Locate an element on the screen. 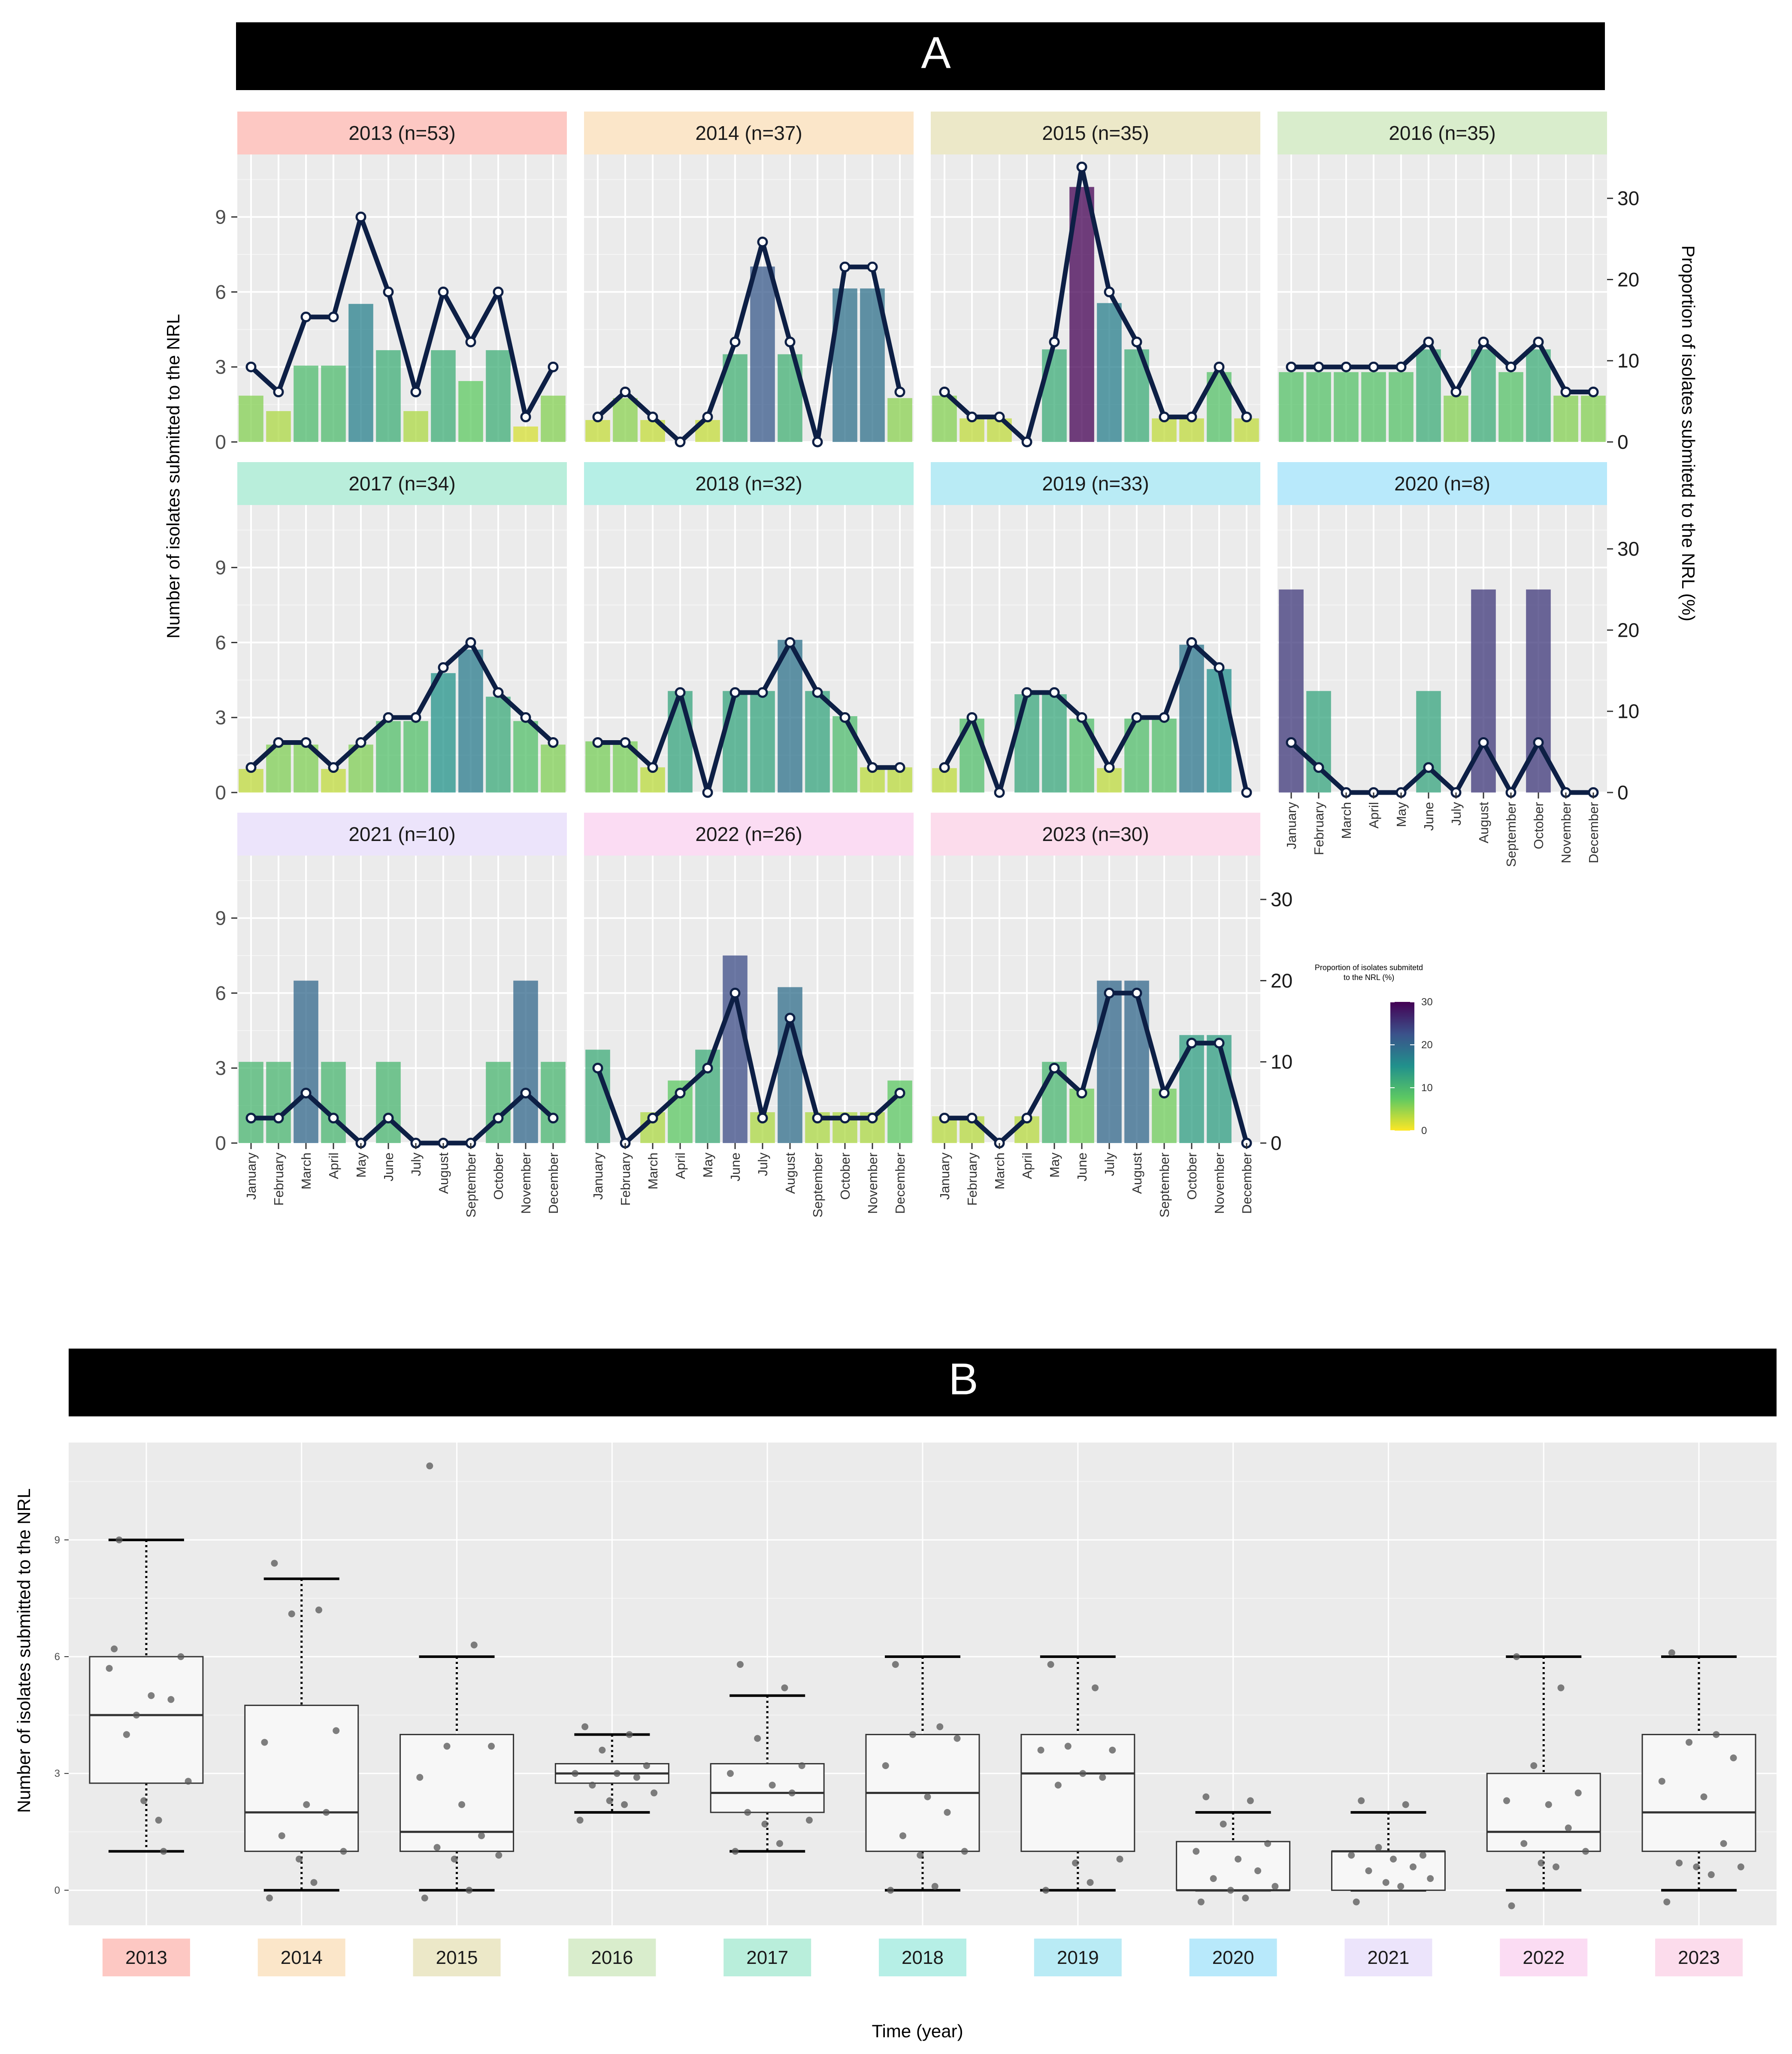 The height and width of the screenshot is (2054, 1792). bar-2017-December is located at coordinates (553, 768).